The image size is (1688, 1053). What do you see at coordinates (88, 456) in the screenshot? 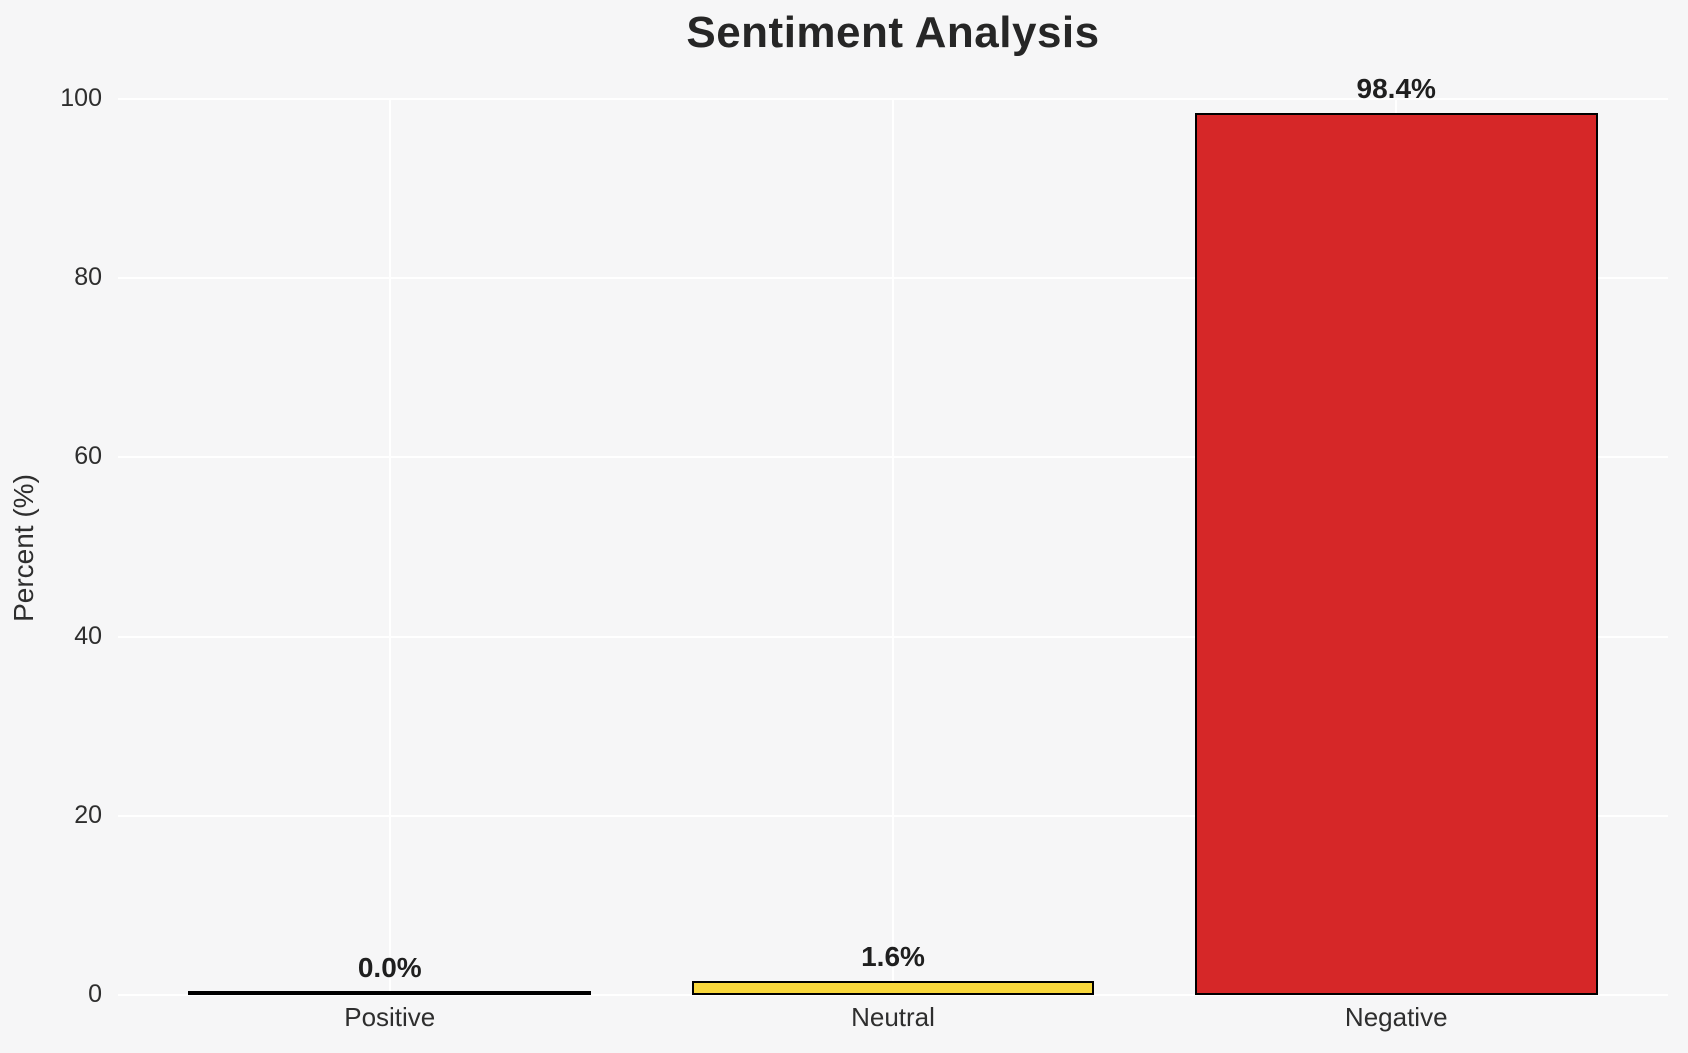
I see `y-tick-label: 60` at bounding box center [88, 456].